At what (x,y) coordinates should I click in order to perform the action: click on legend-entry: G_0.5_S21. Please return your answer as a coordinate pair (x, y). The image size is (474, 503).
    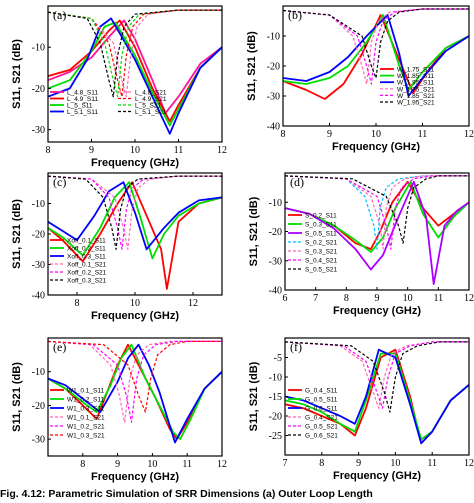
    Looking at the image, I should click on (321, 427).